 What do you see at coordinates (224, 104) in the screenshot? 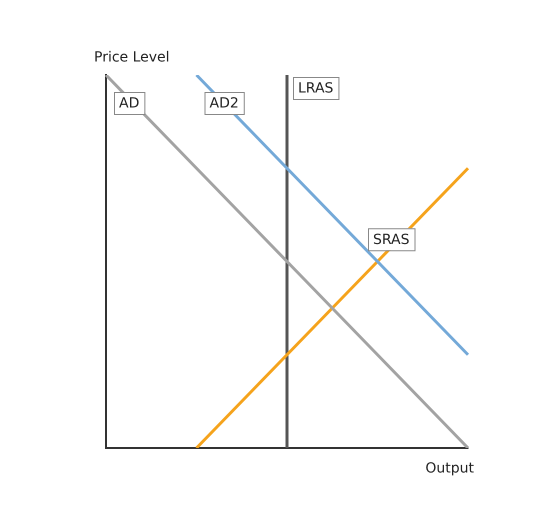
I see `series-label: AD2` at bounding box center [224, 104].